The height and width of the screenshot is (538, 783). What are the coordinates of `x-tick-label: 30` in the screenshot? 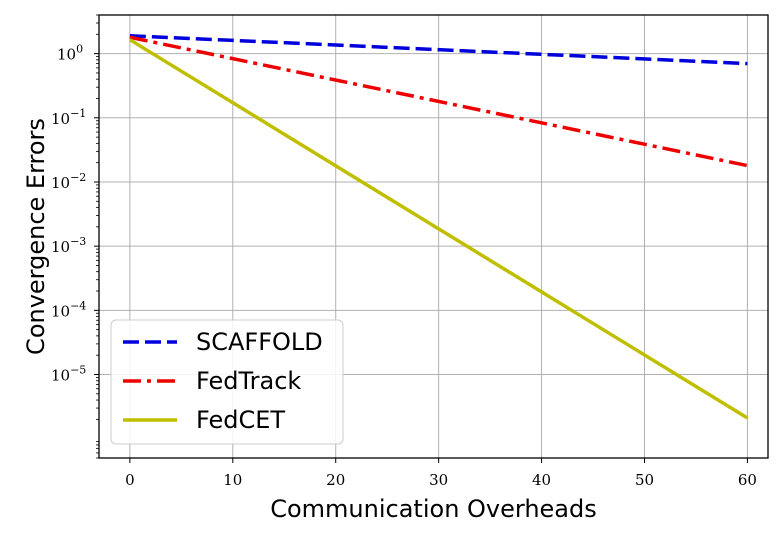 It's located at (438, 480).